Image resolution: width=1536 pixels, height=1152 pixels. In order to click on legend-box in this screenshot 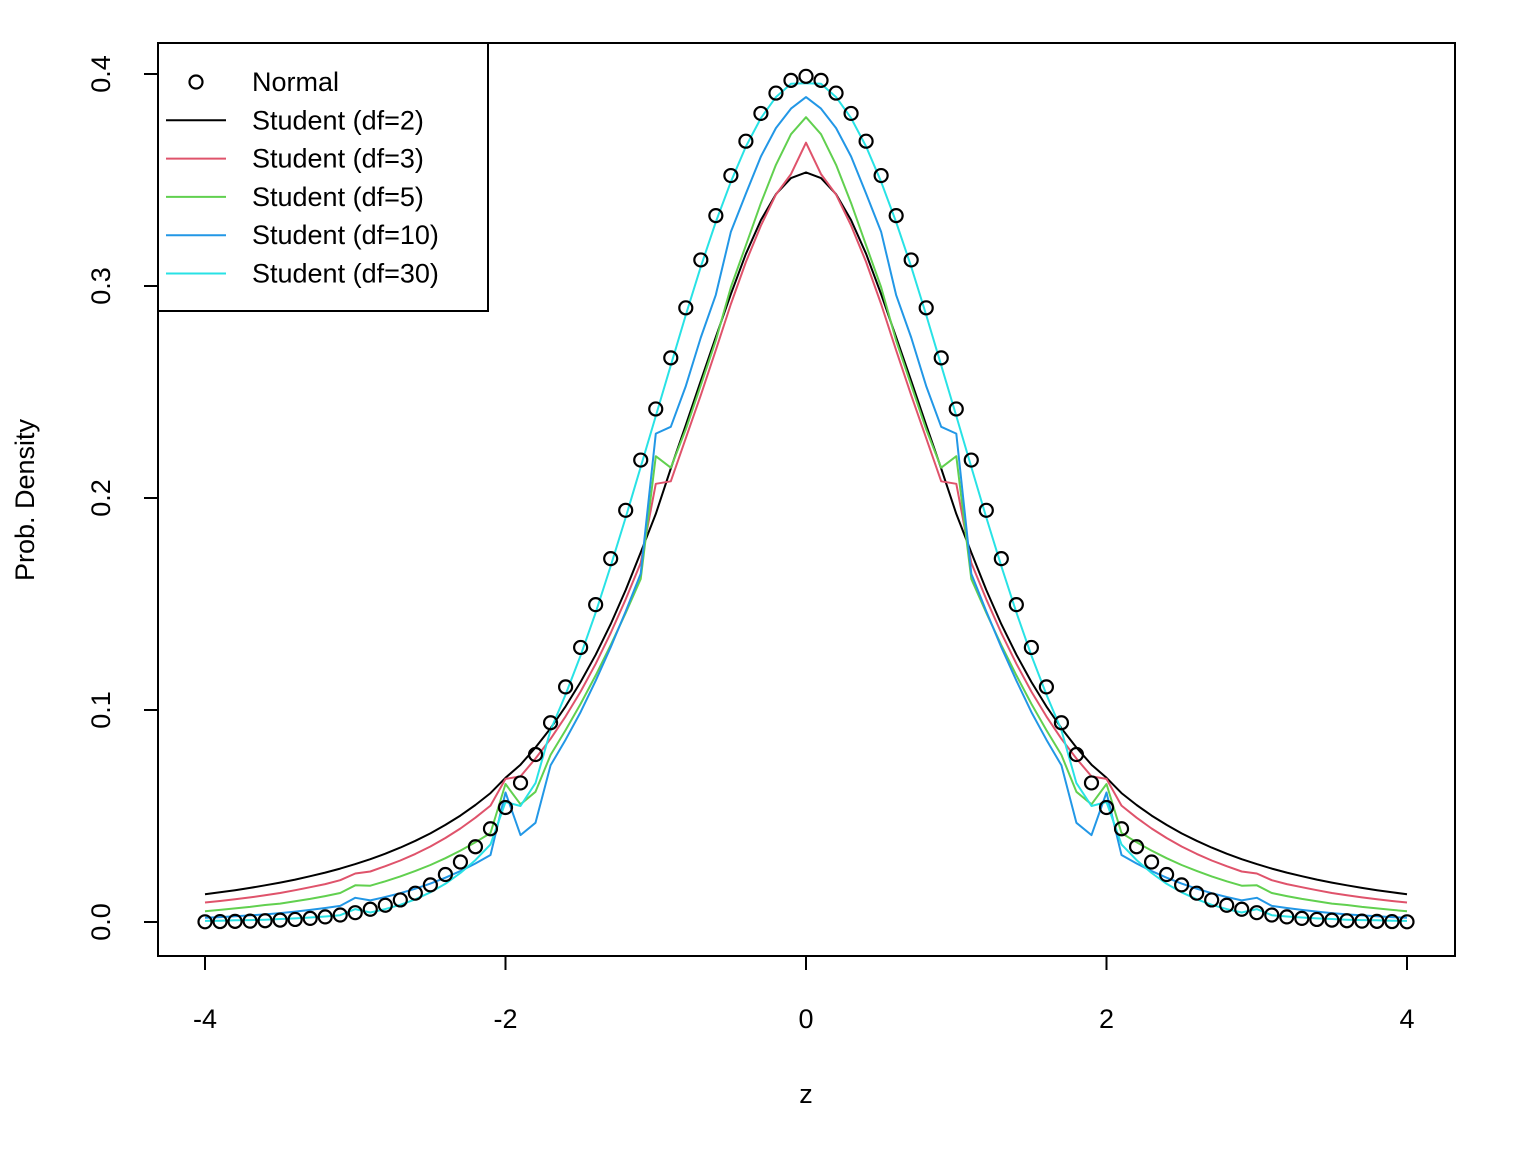, I will do `click(323, 177)`.